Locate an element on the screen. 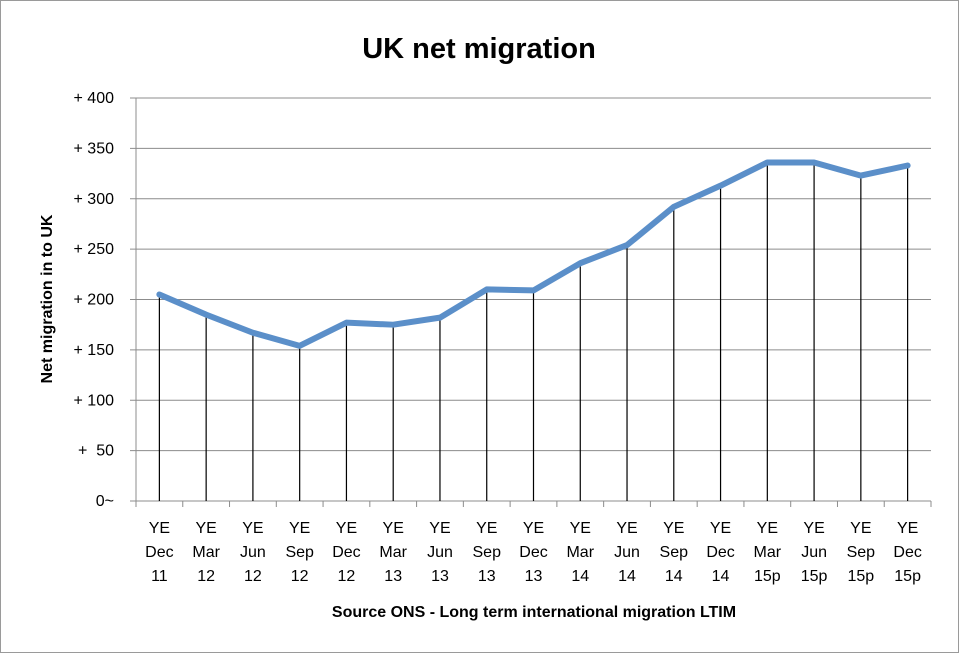 This screenshot has height=653, width=959. y-tick-label: 0~ is located at coordinates (105, 501).